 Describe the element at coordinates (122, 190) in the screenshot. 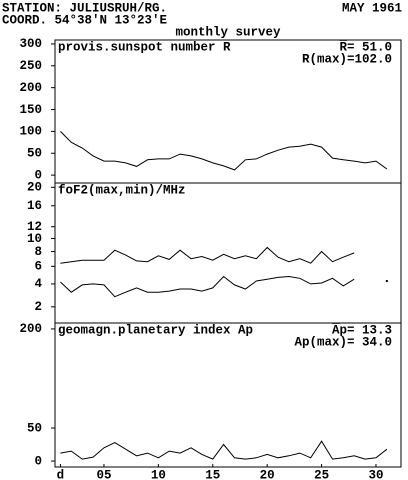

I see `panel-title: foF2(max,min)/MHz` at that location.